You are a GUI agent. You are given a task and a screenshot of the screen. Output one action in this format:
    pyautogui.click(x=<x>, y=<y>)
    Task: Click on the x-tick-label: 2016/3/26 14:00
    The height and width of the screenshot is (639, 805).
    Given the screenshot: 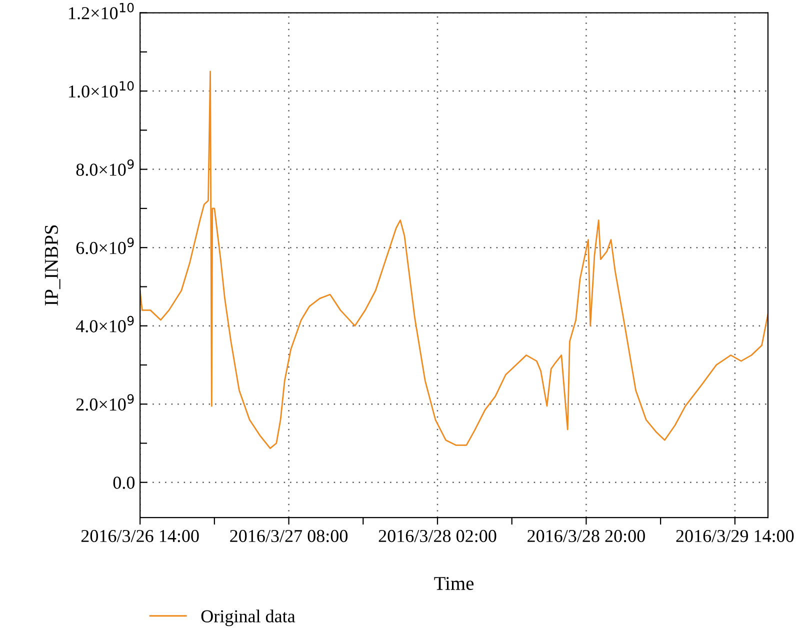 What is the action you would take?
    pyautogui.click(x=140, y=536)
    